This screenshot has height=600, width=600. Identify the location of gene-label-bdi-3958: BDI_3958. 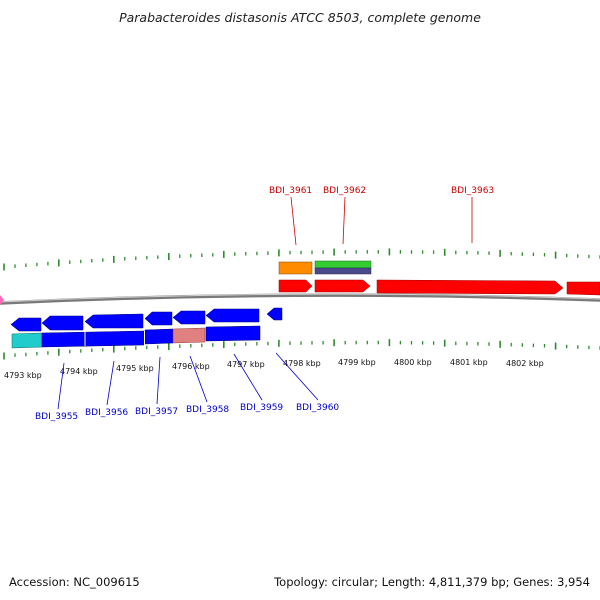
(207, 410).